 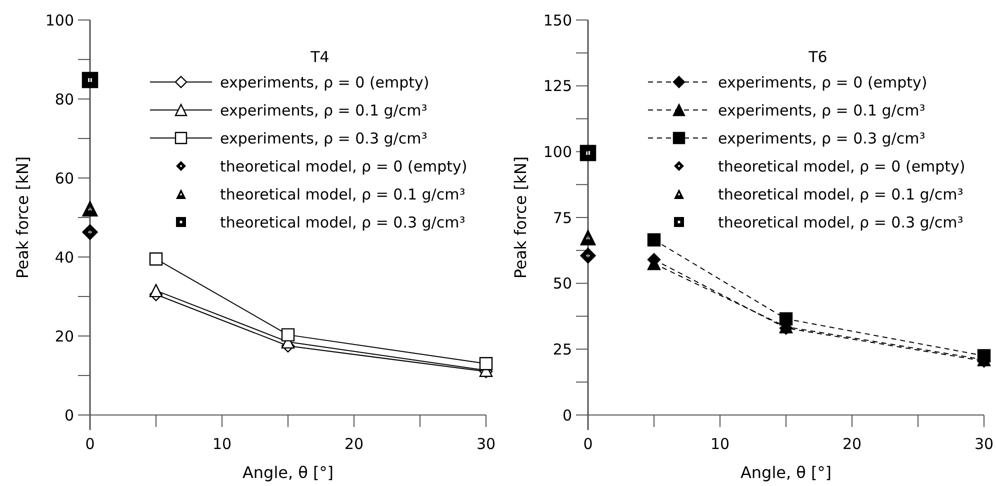 What do you see at coordinates (557, 20) in the screenshot?
I see `y-tick-label: 150` at bounding box center [557, 20].